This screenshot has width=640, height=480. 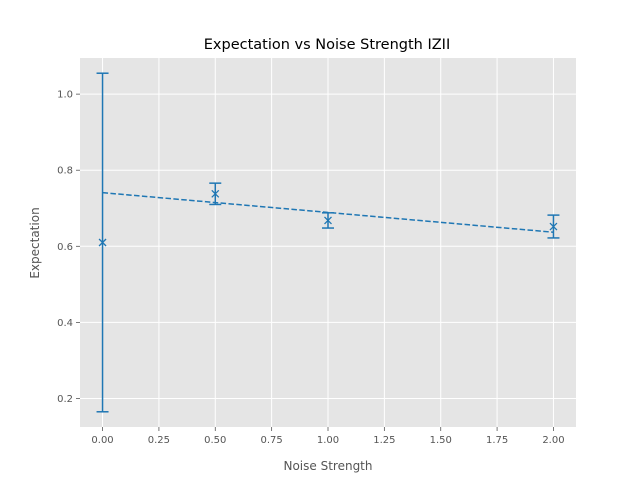 I want to click on x-tick-label: 1.25, so click(x=384, y=440).